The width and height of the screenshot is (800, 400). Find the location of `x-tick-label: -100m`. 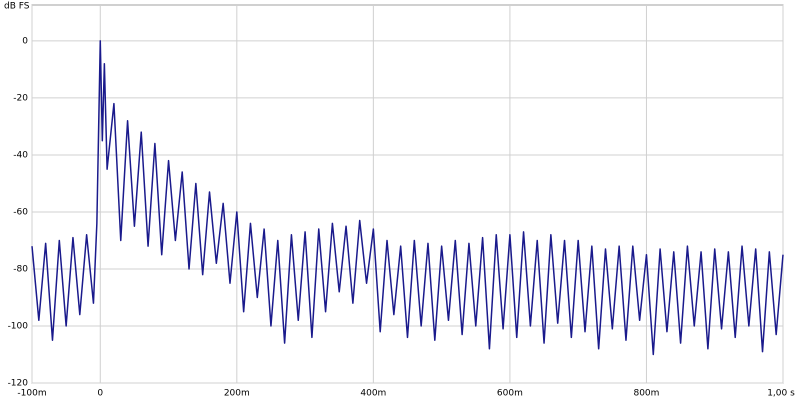

x-tick-label: -100m is located at coordinates (31, 394).